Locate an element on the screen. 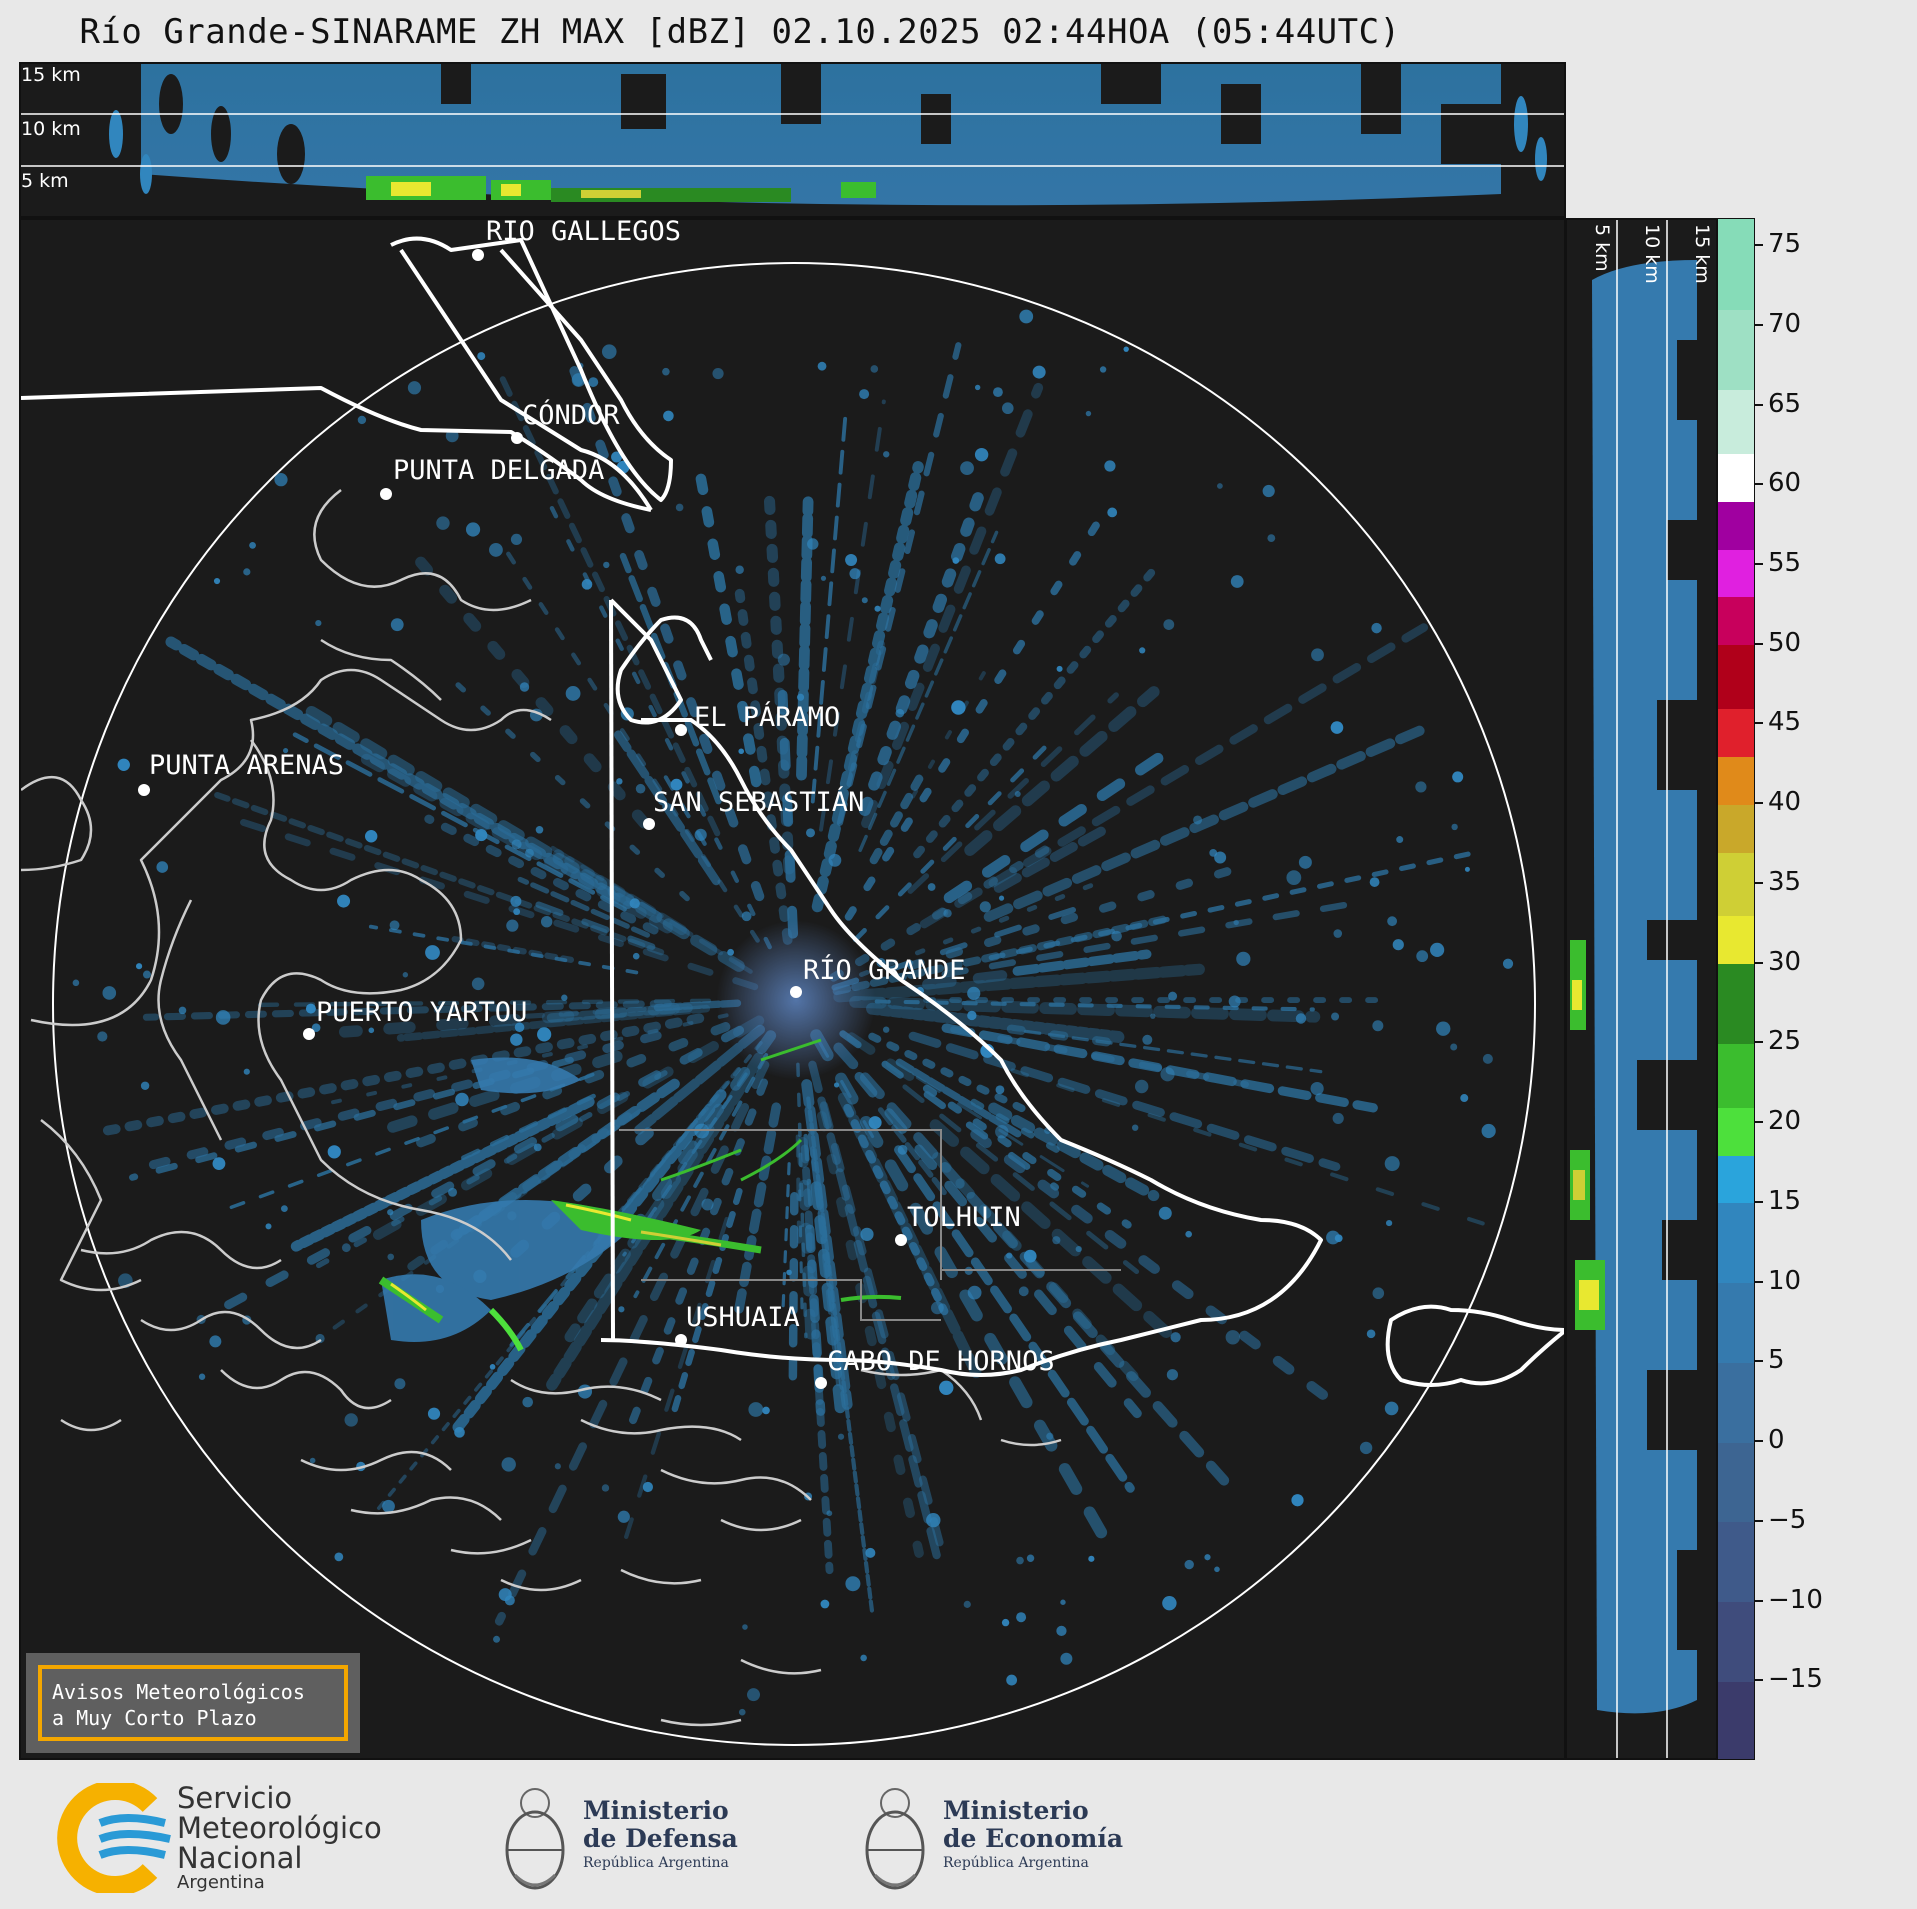  side-label-5km: 5 km is located at coordinates (1602, 248).